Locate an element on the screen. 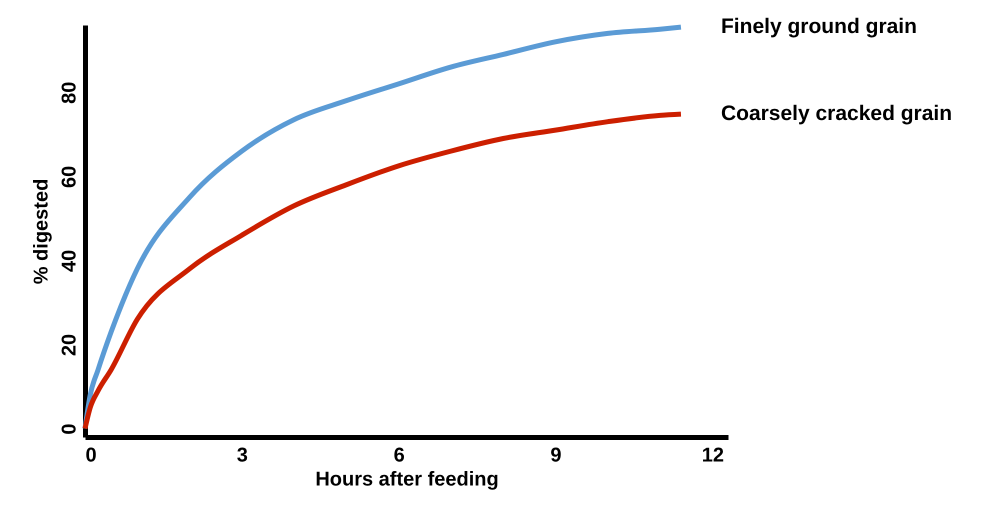  y-axis-title: % digested is located at coordinates (41, 231).